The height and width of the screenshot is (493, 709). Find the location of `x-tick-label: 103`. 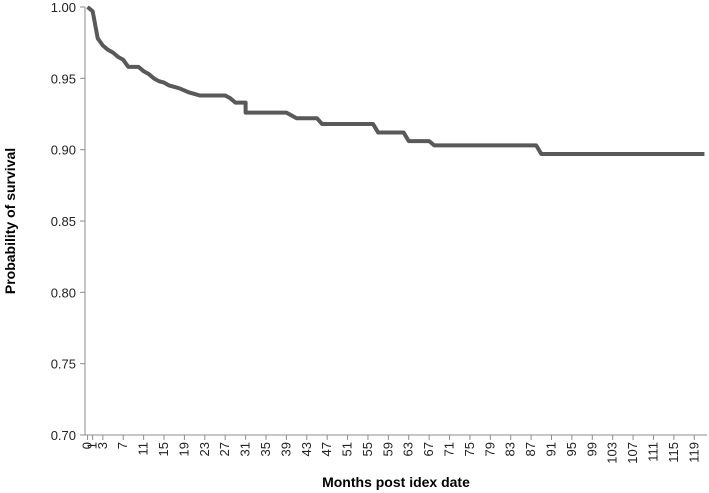

x-tick-label: 103 is located at coordinates (612, 453).